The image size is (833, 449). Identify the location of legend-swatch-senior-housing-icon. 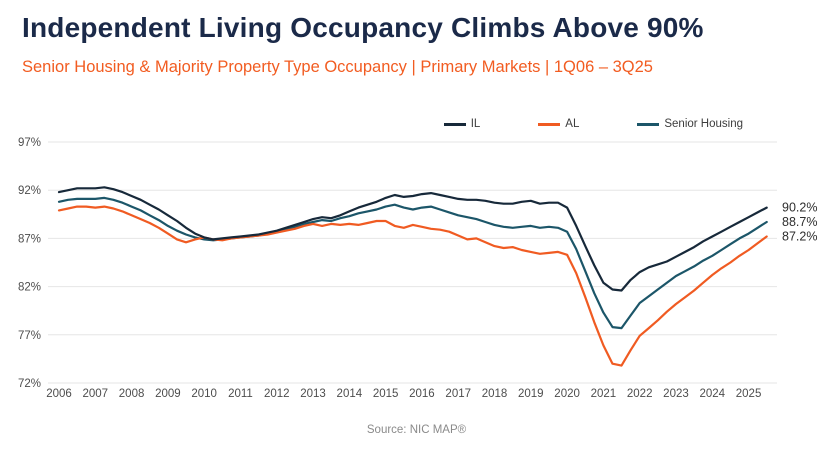
(648, 124).